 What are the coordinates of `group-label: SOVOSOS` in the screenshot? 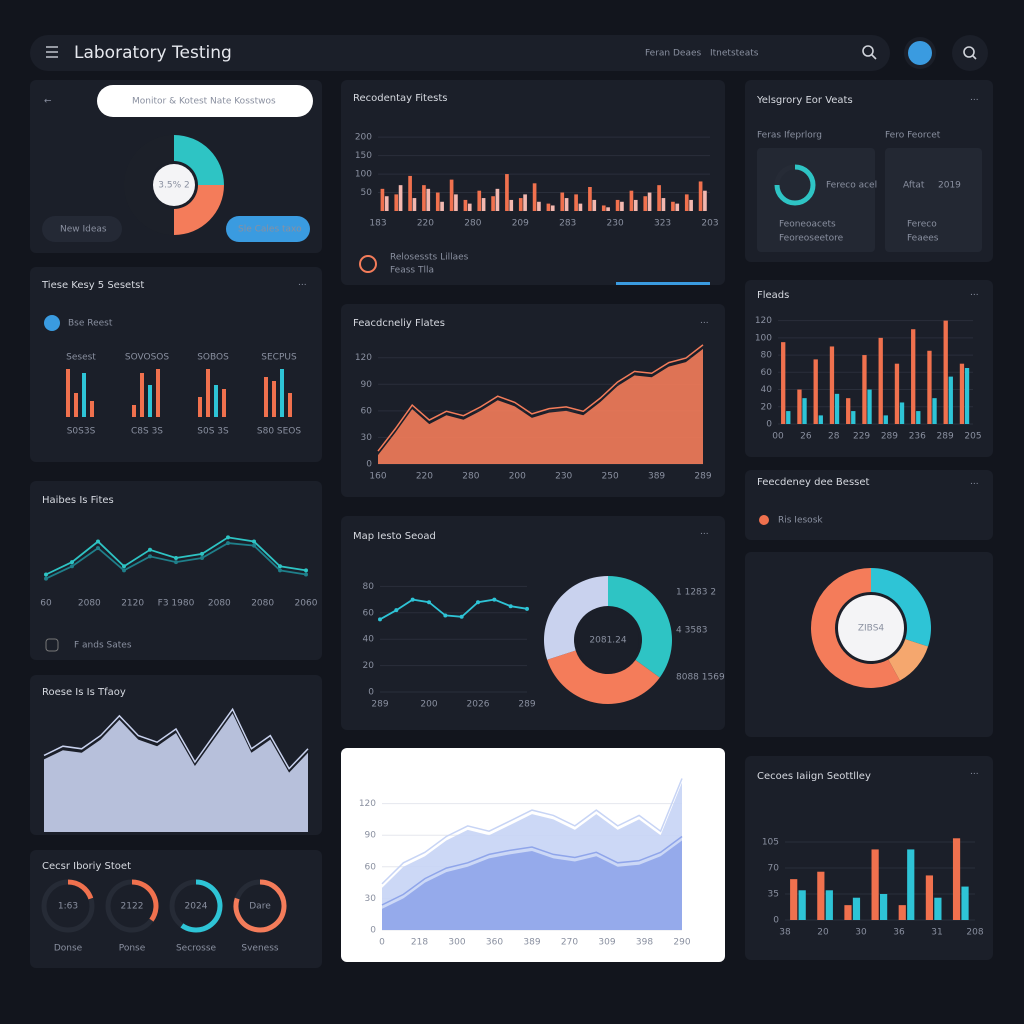 It's located at (147, 358).